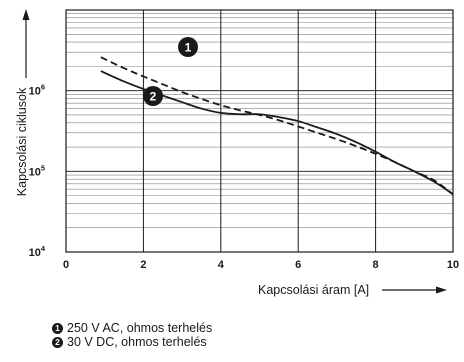  I want to click on legend-label-1: 250 V AC, ohmos terhelés, so click(140, 328).